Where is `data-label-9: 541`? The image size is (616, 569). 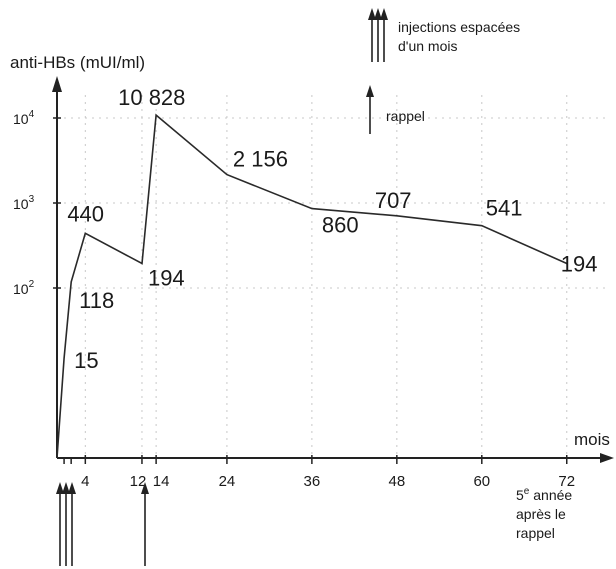 data-label-9: 541 is located at coordinates (504, 208).